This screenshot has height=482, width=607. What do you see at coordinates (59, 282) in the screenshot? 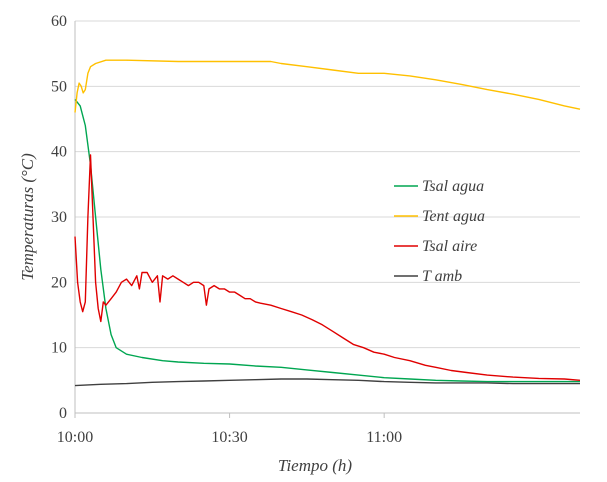
I see `y-tick-label-20: 20` at bounding box center [59, 282].